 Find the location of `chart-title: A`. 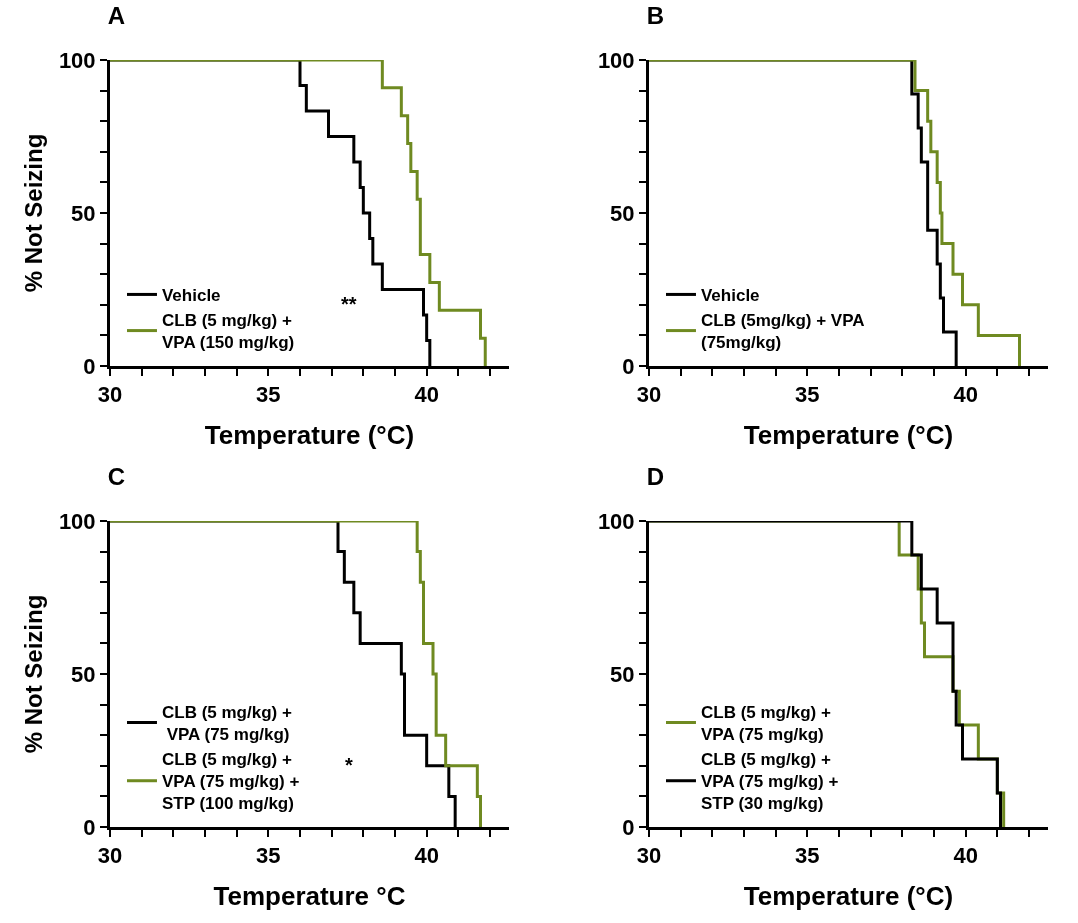

chart-title: A is located at coordinates (116, 15).